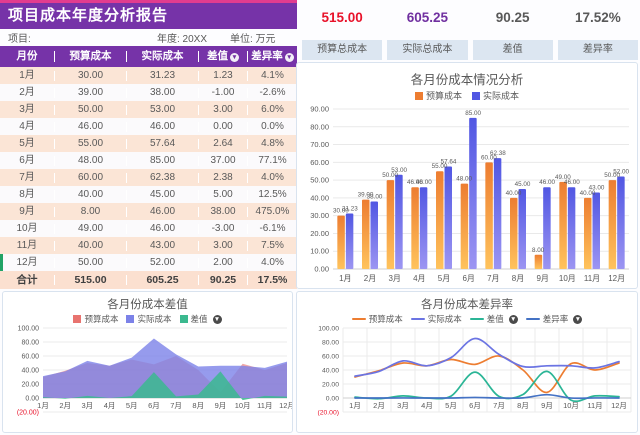 The width and height of the screenshot is (640, 435). I want to click on table-row: 1月 30.00 31.23 1.23 4.1%, so click(148, 75).